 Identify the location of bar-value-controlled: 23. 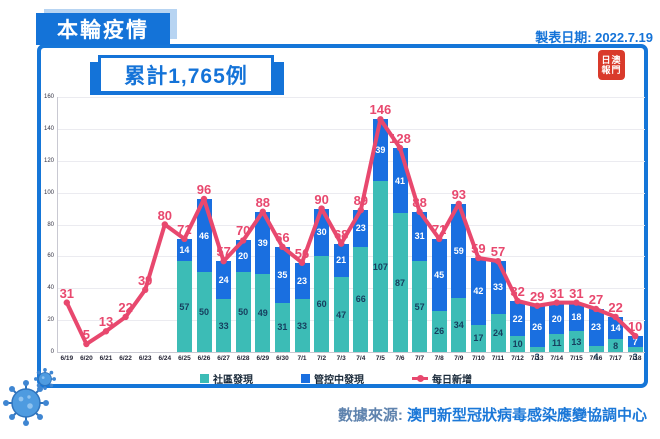
(301, 281).